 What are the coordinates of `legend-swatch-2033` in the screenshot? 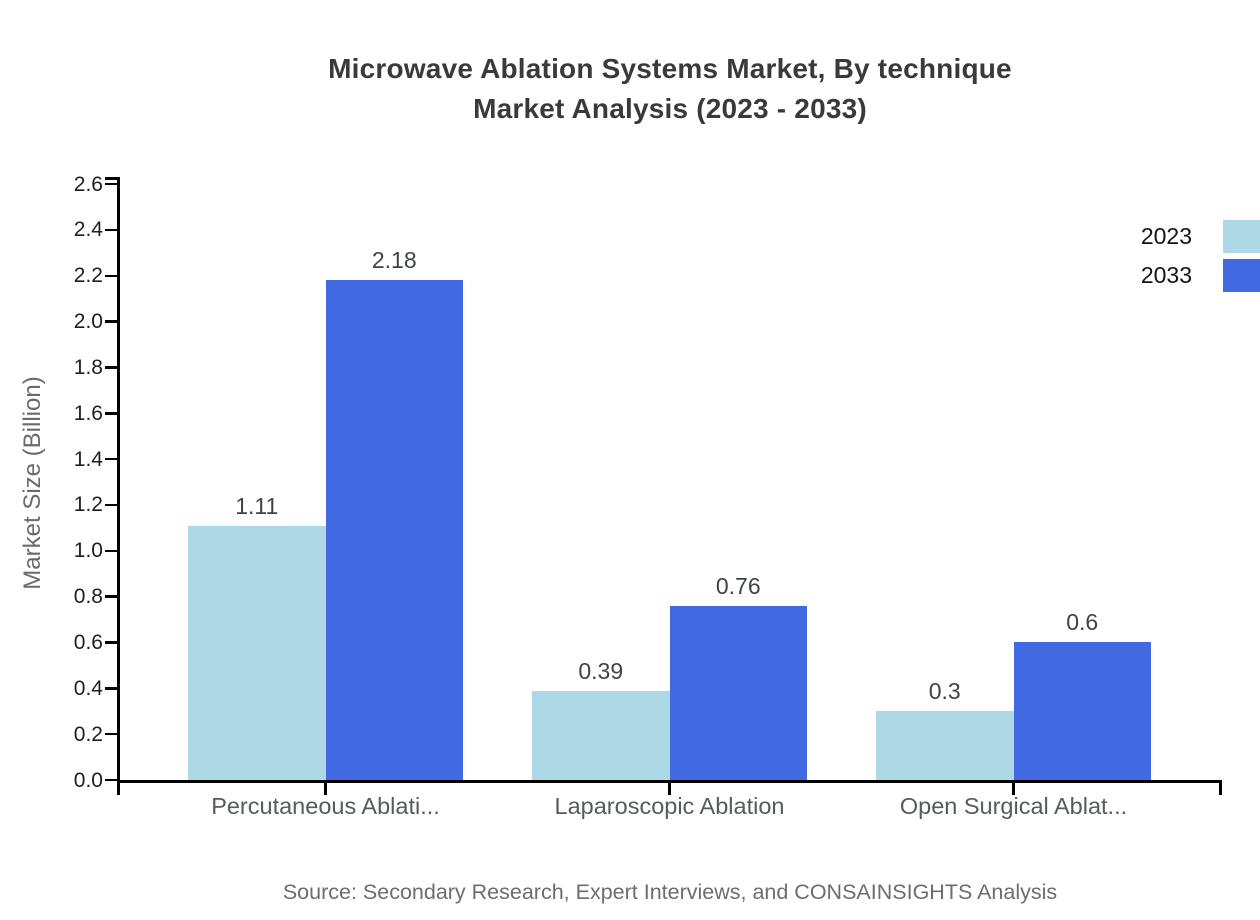 It's located at (1241, 275).